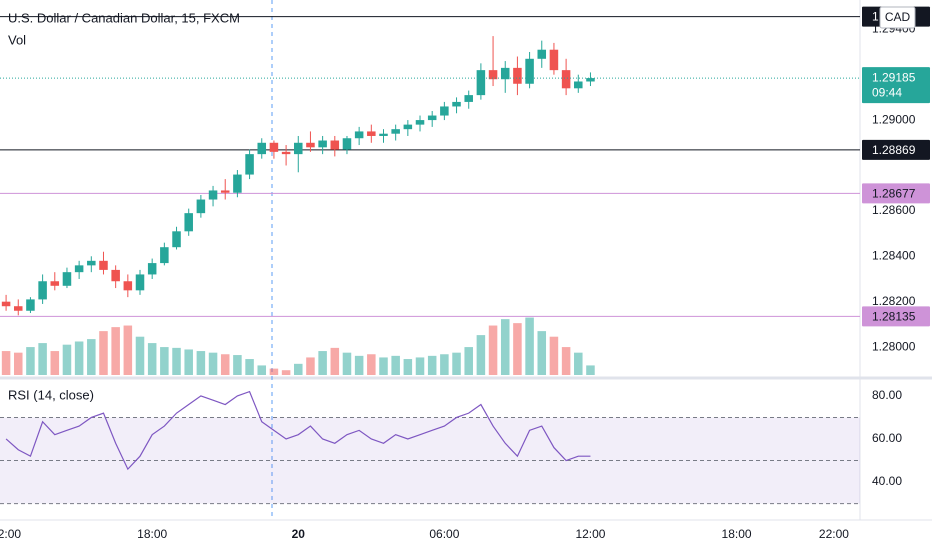 The height and width of the screenshot is (550, 932). What do you see at coordinates (124, 17) in the screenshot?
I see `chart-title: U.S. Dollar / Canadian Dollar, 15, FXCM` at bounding box center [124, 17].